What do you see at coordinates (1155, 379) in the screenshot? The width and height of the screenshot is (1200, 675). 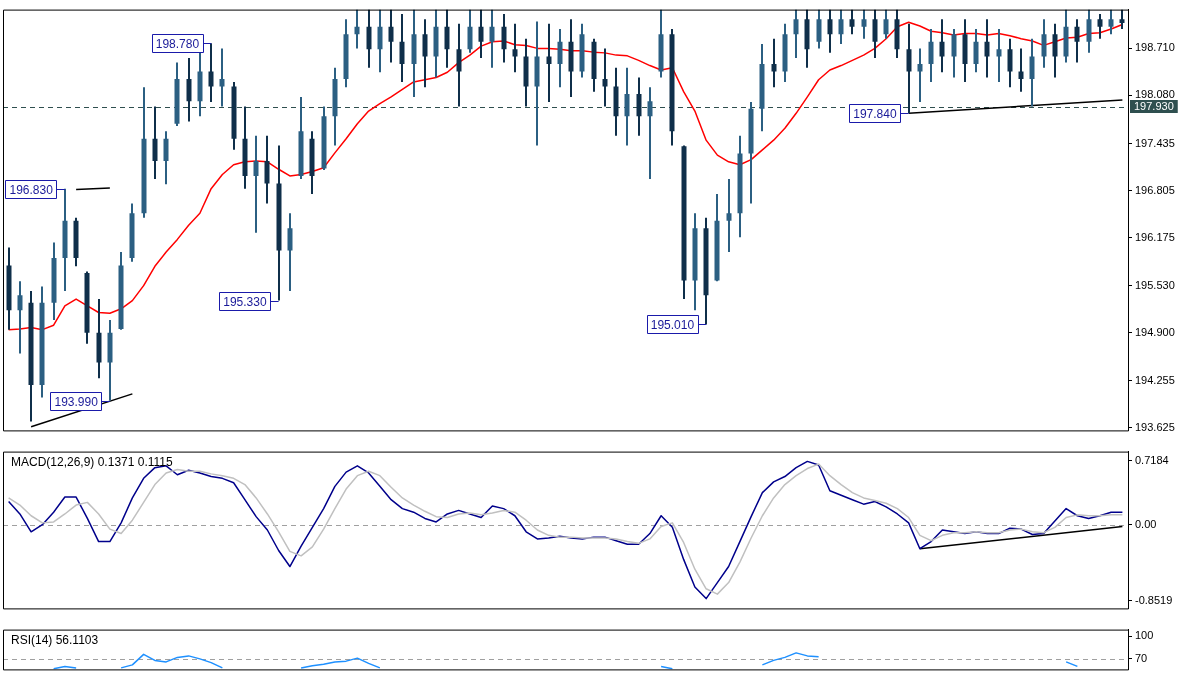 I see `y-tick-label: 194.255` at bounding box center [1155, 379].